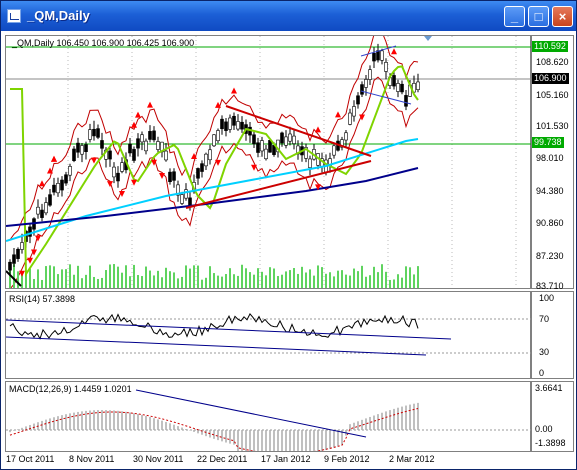 The width and height of the screenshot is (577, 470). I want to click on date-axis-label: 9 Feb 2012, so click(347, 459).